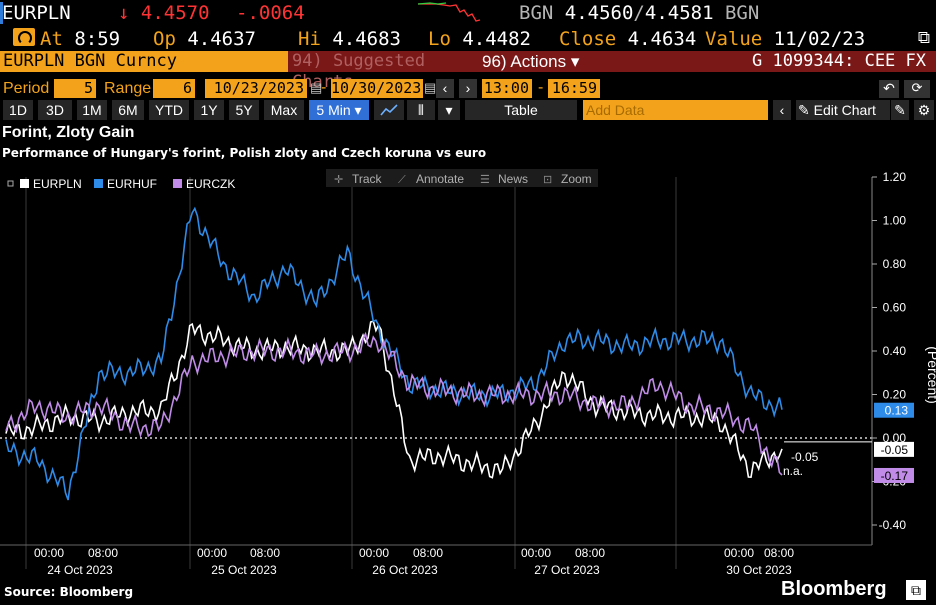 Image resolution: width=936 pixels, height=605 pixels. What do you see at coordinates (547, 180) in the screenshot?
I see `zoom-tool-icon: ⊡` at bounding box center [547, 180].